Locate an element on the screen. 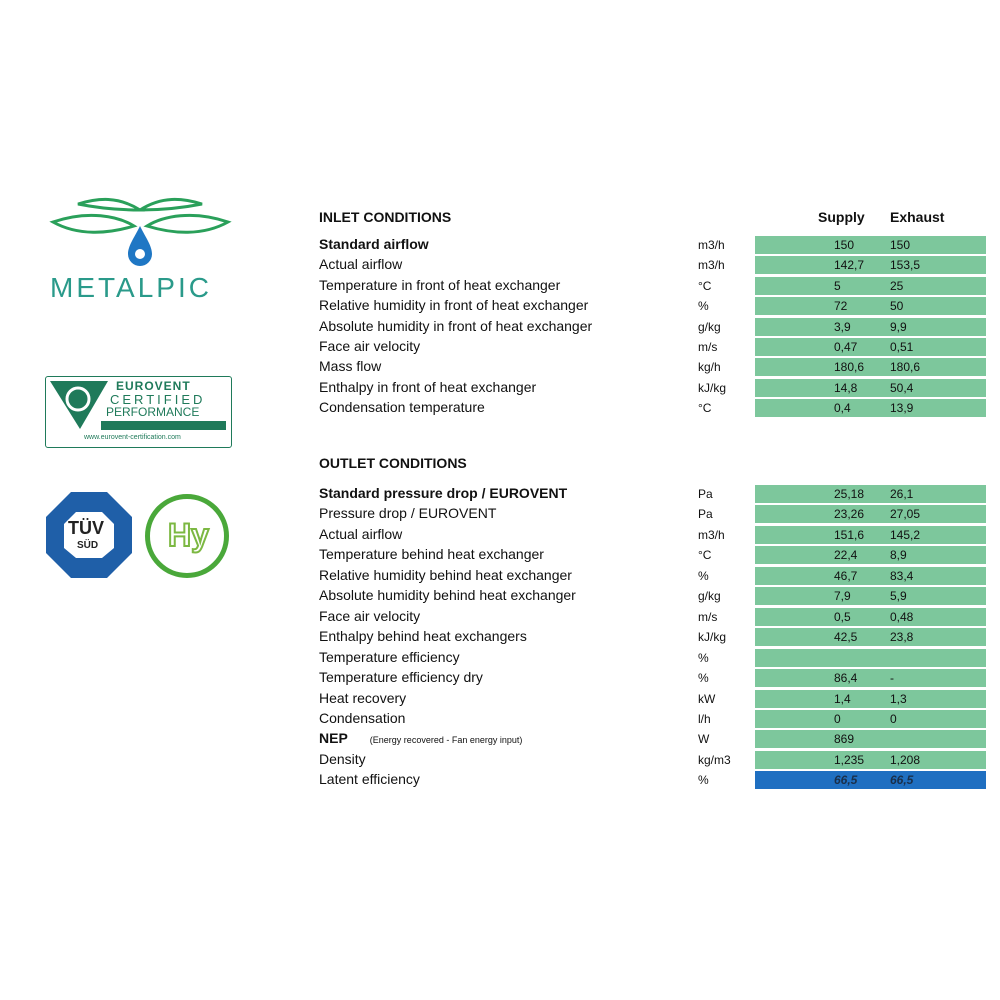 The height and width of the screenshot is (1000, 1000). row-note: (Energy recovered - Fan energy input) is located at coordinates (446, 740).